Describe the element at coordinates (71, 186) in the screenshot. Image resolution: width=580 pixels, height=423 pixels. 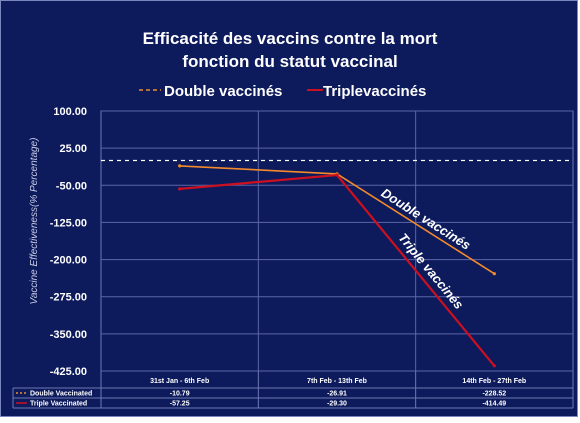
I see `y-tick-label: -50.00` at that location.